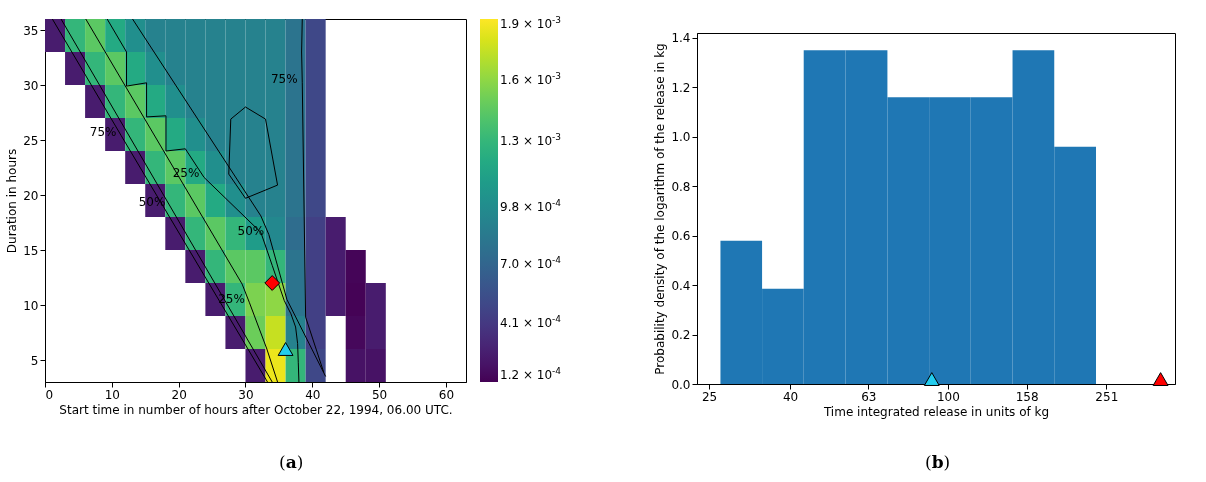 The image size is (1206, 482). I want to click on color-bar-label: 1.6 × 10$^{-3}$, so click(531, 79).